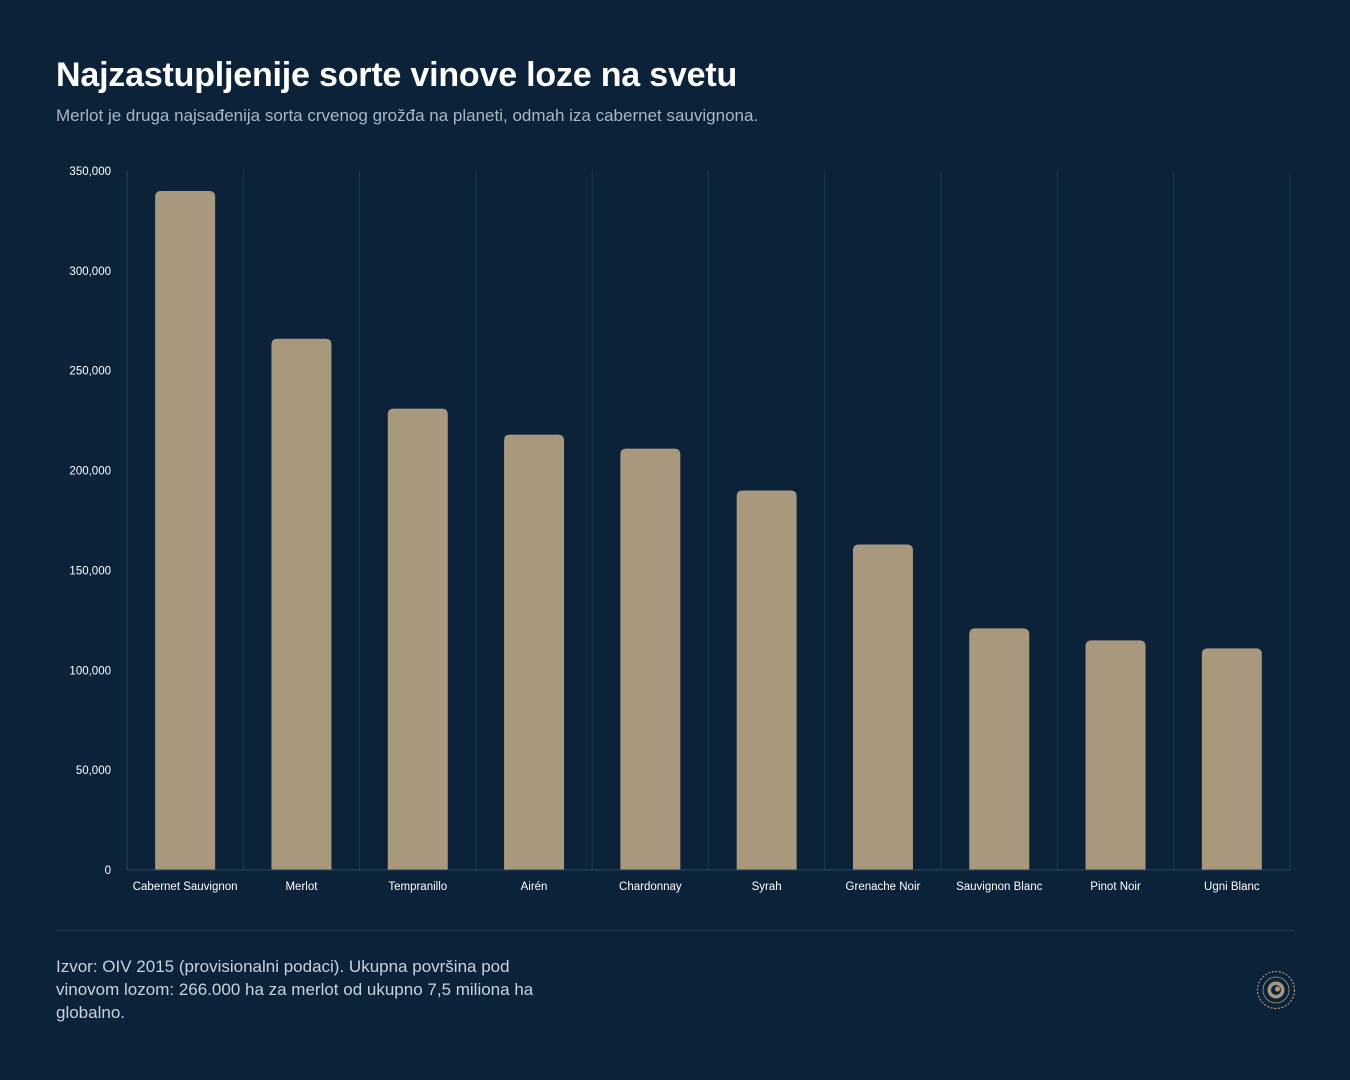 This screenshot has width=1350, height=1080. I want to click on footer-divider, so click(675, 930).